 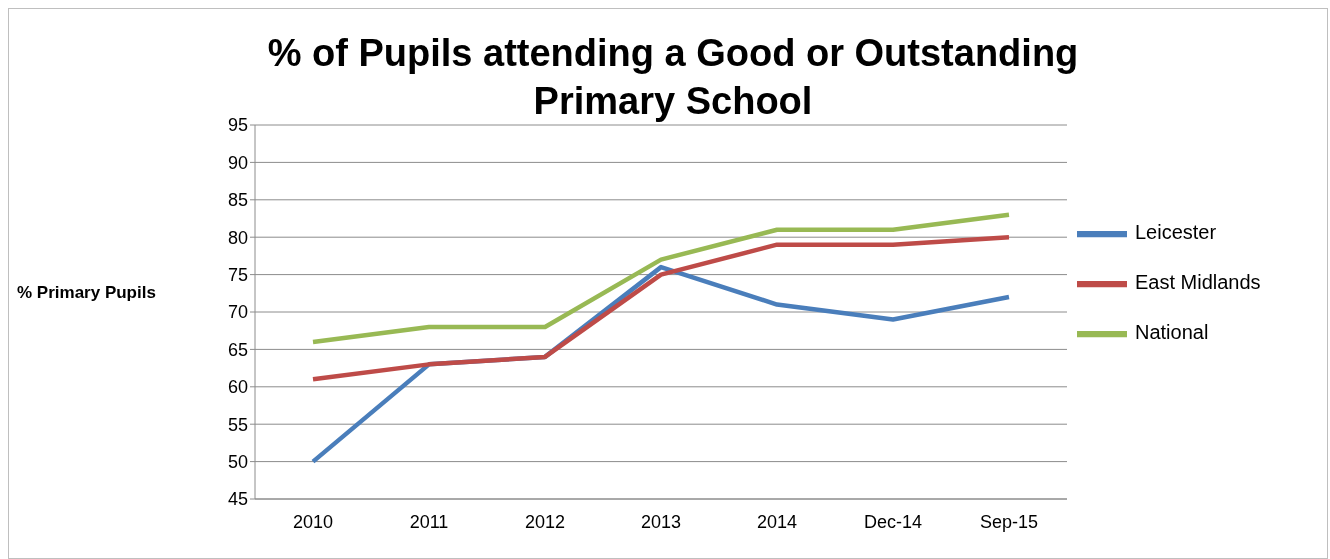 What do you see at coordinates (1198, 281) in the screenshot?
I see `legend-label: East Midlands` at bounding box center [1198, 281].